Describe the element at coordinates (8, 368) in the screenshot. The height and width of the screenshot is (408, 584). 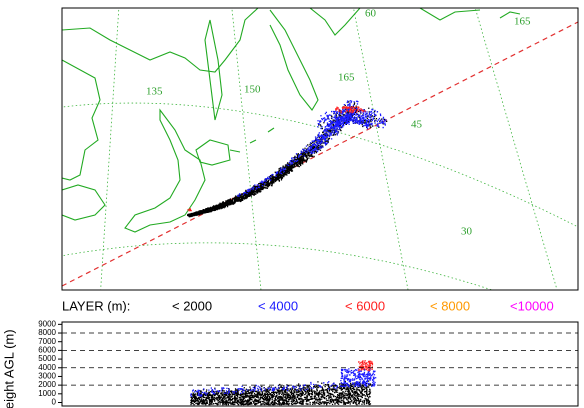
I see `y-axis-label: Height AGL (m)` at that location.